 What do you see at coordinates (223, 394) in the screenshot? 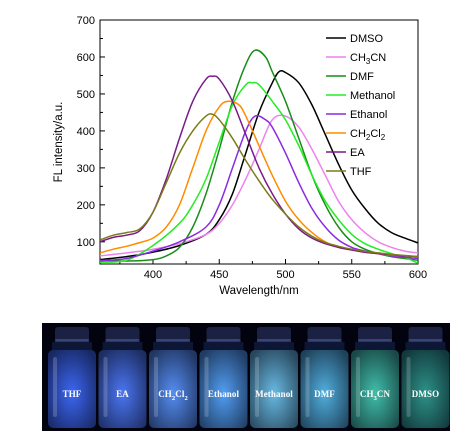
I see `vial-label-ethanol: Ethanol` at bounding box center [223, 394].